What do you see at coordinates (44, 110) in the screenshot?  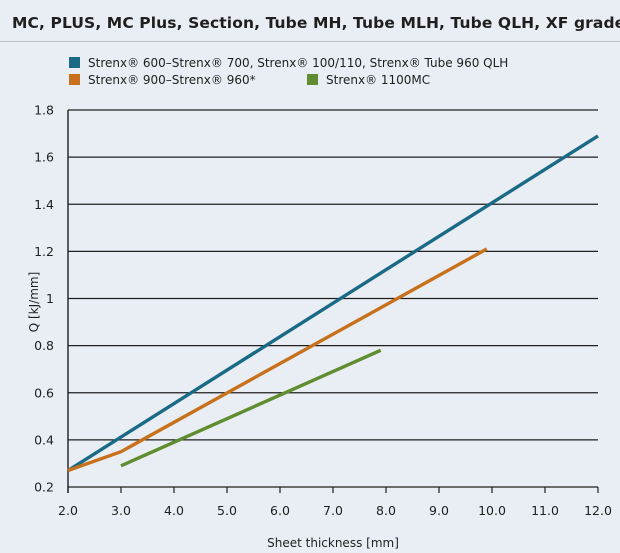 I see `y-tick-label: 1.8` at bounding box center [44, 110].